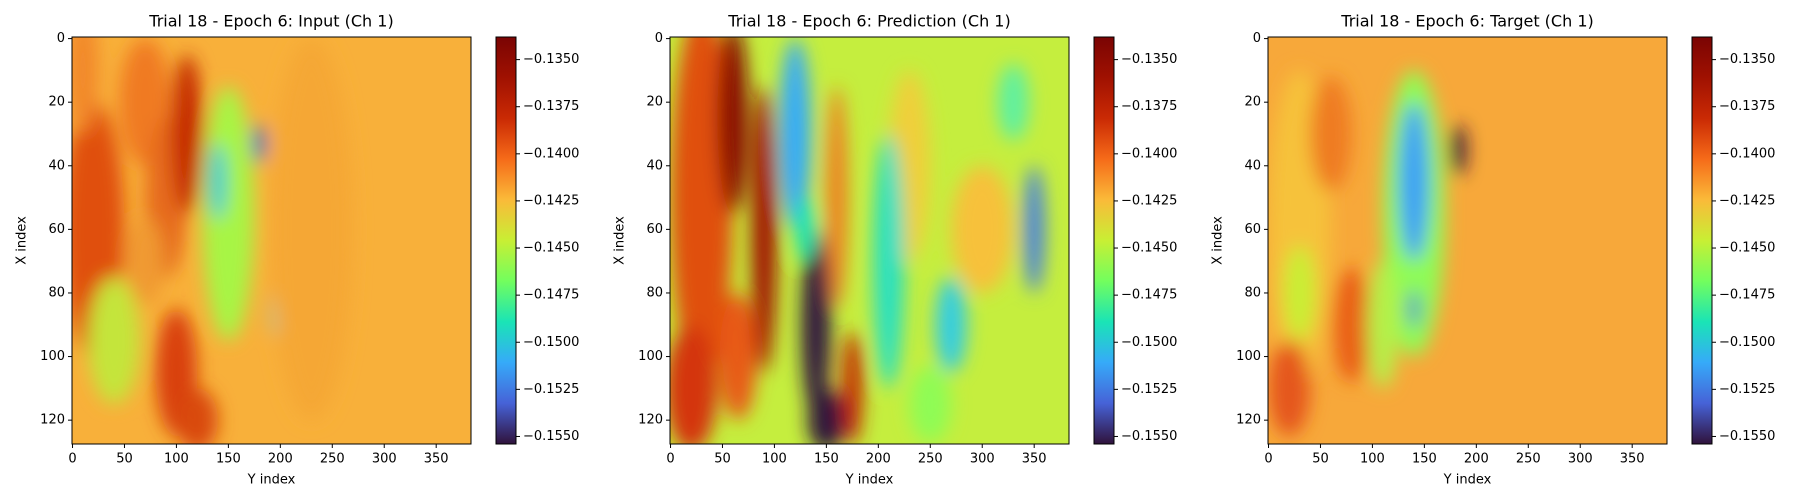 The image size is (1800, 500). Describe the element at coordinates (868, 21) in the screenshot. I see `chart-title: Trial 18 - Epoch 6: Prediction (Ch 1)` at that location.